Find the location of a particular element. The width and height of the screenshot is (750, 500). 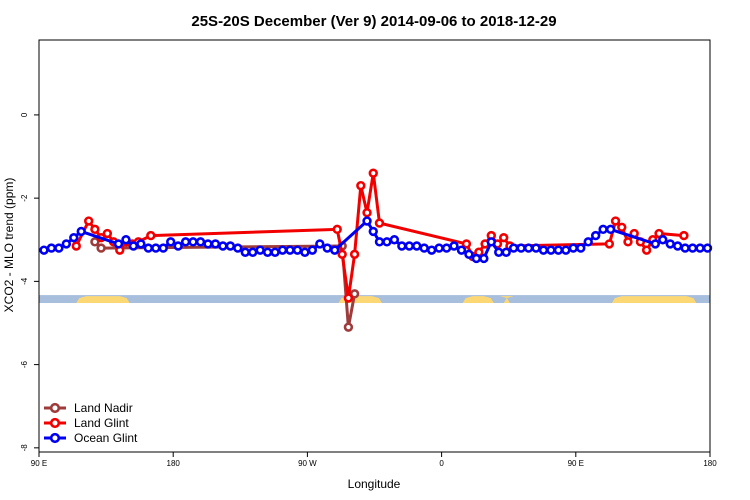

y-axis-label: XCO2 - MLO trend (ppm) is located at coordinates (9, 245).